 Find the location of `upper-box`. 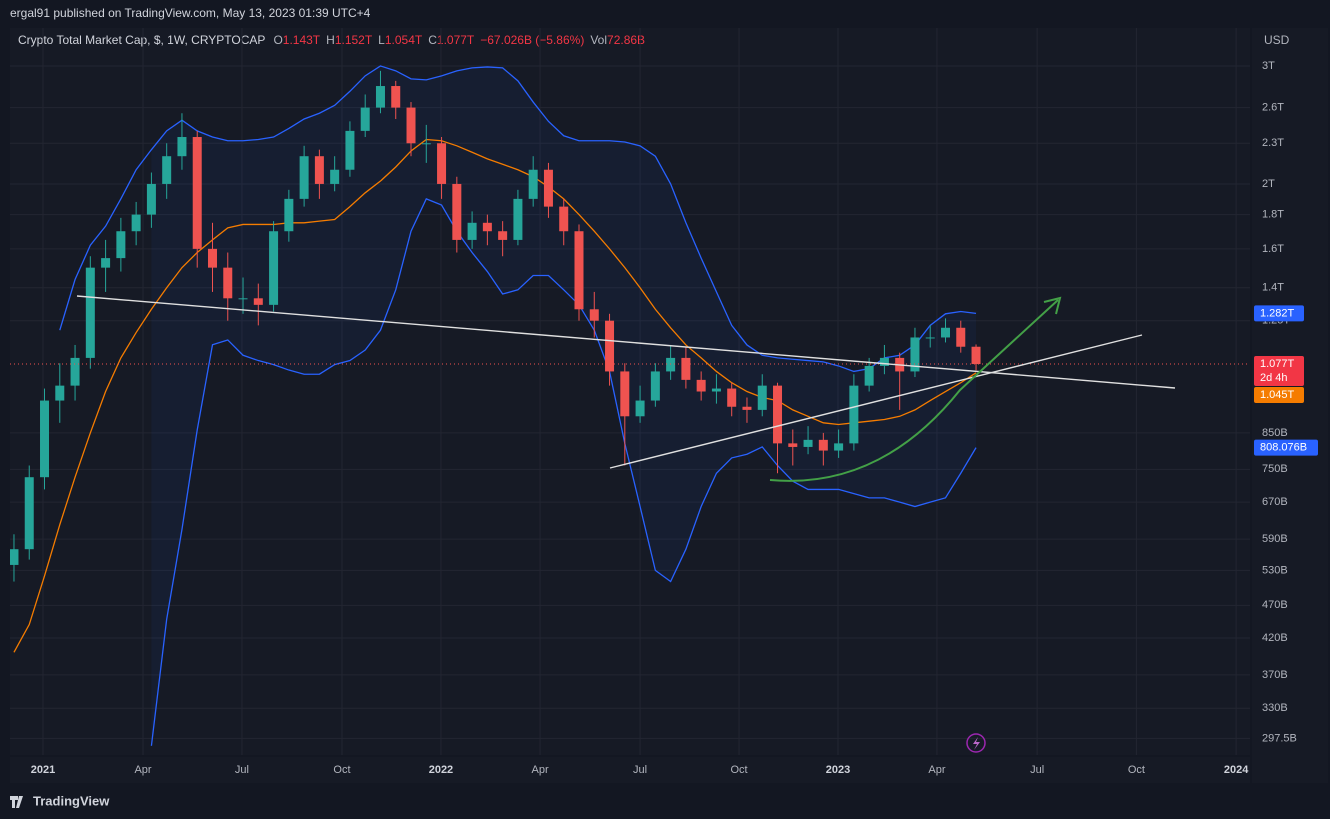

upper-box is located at coordinates (1279, 313).